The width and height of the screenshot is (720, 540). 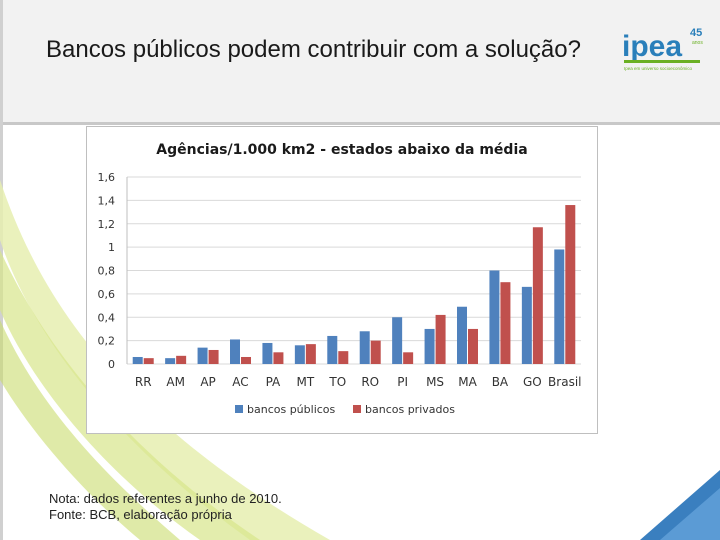 What do you see at coordinates (107, 177) in the screenshot?
I see `y-tick-label: 1,6` at bounding box center [107, 177].